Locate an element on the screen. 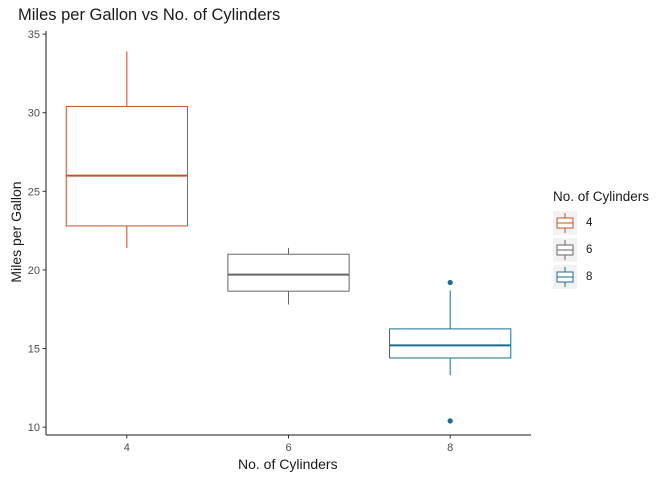 This screenshot has width=672, height=480. x-tick-label: 8 is located at coordinates (450, 448).